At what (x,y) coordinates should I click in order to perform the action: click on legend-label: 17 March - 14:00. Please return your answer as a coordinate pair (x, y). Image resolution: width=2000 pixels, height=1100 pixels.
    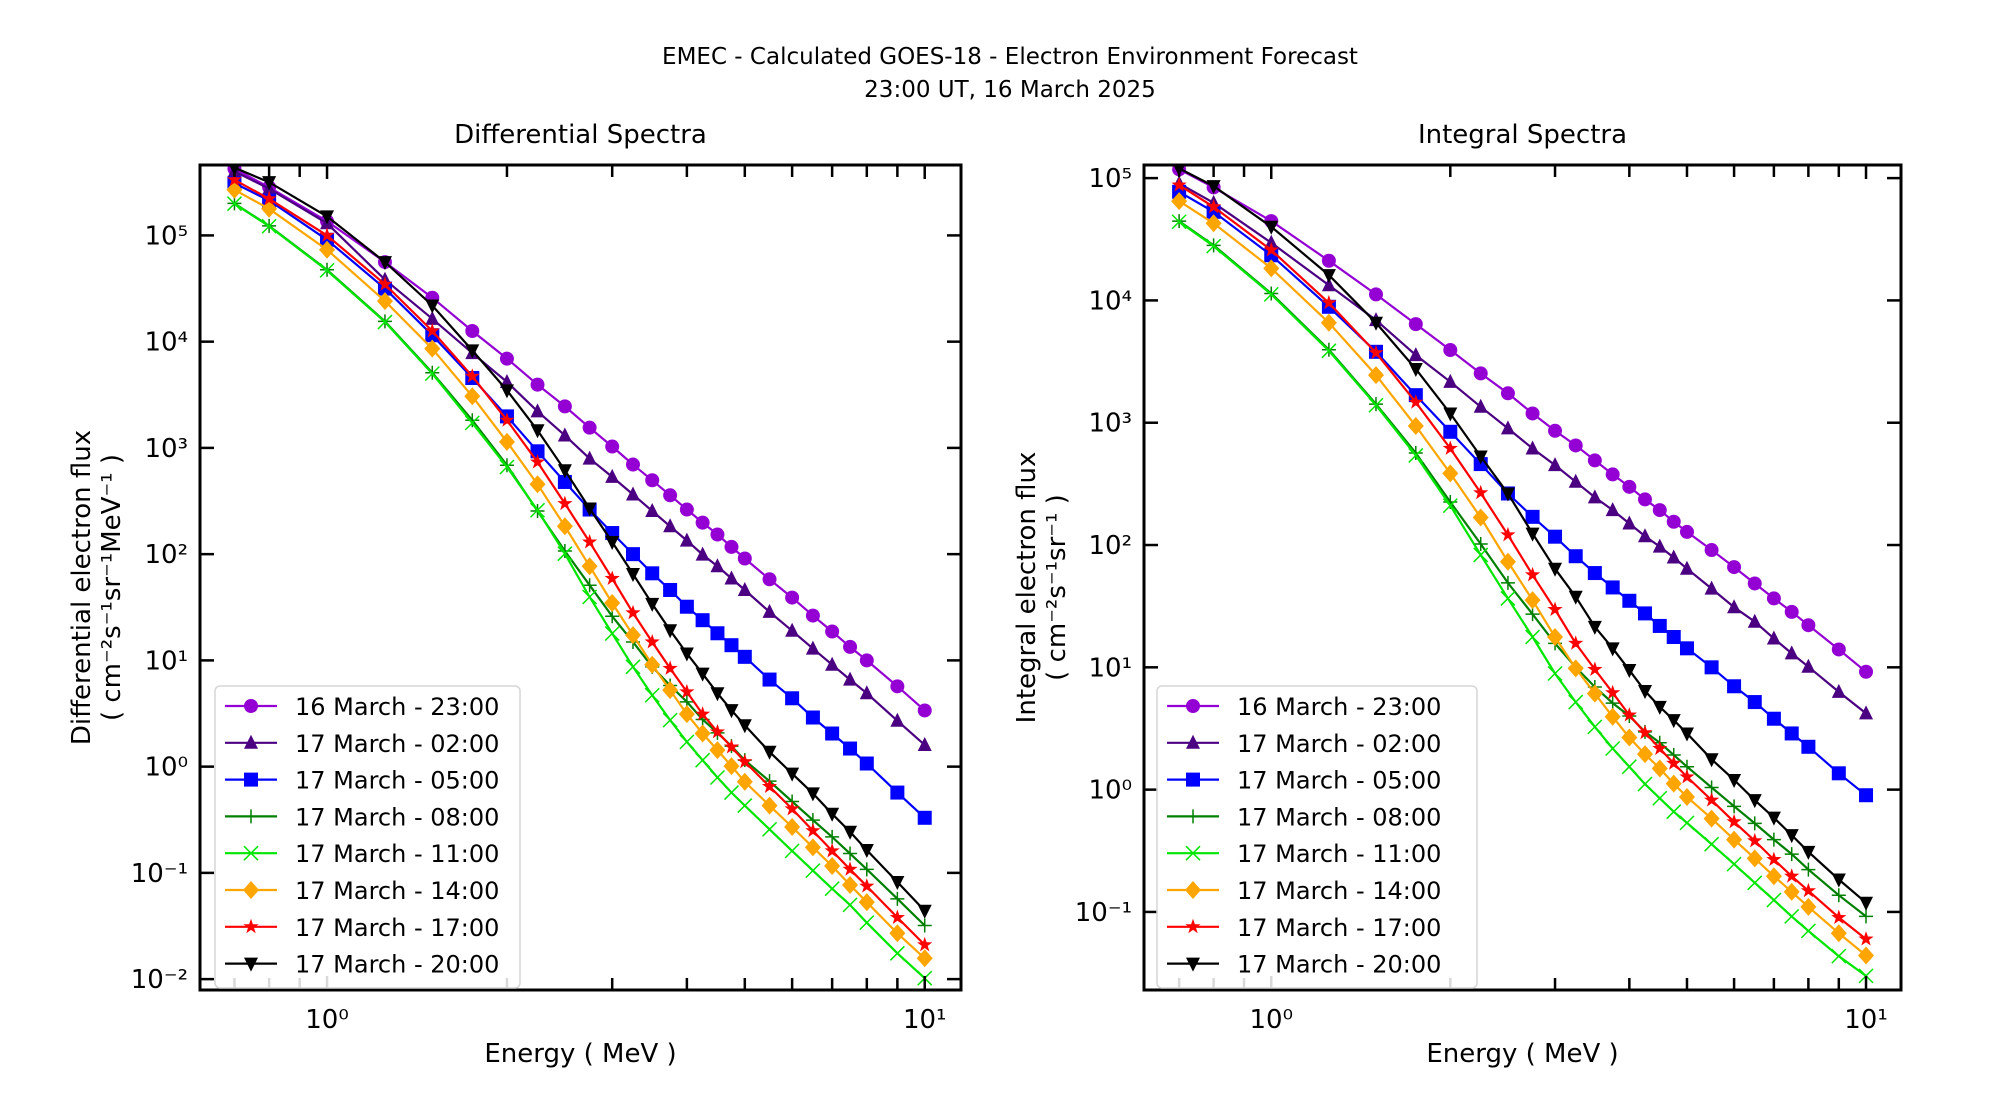
    Looking at the image, I should click on (397, 891).